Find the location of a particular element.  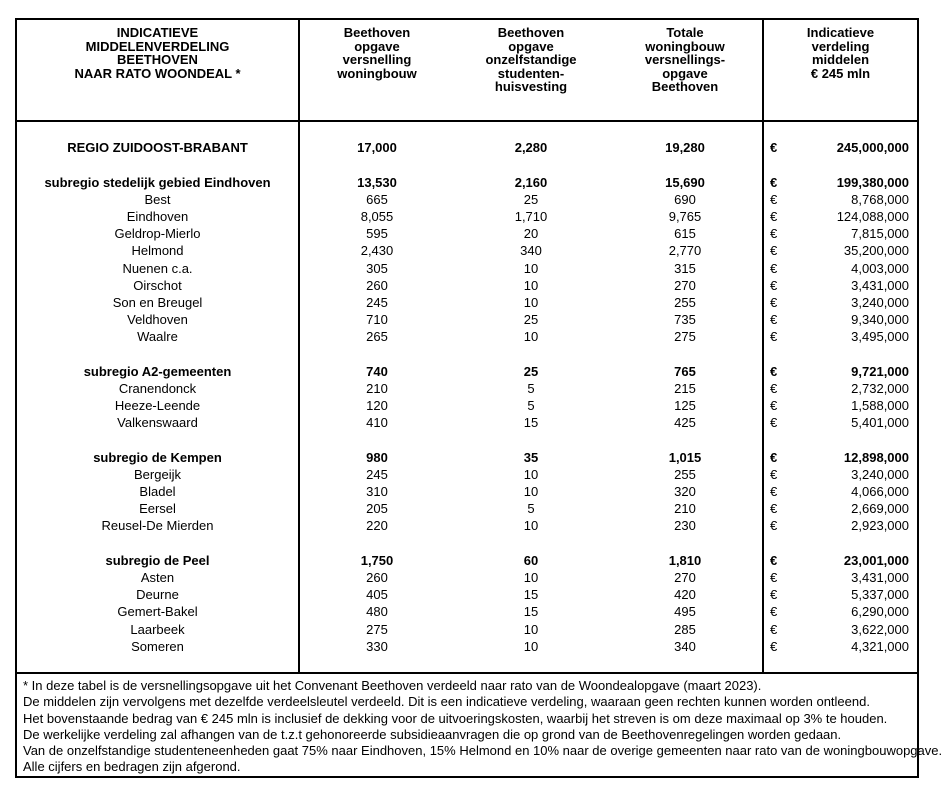

cell-totale: 495 is located at coordinates (685, 612).